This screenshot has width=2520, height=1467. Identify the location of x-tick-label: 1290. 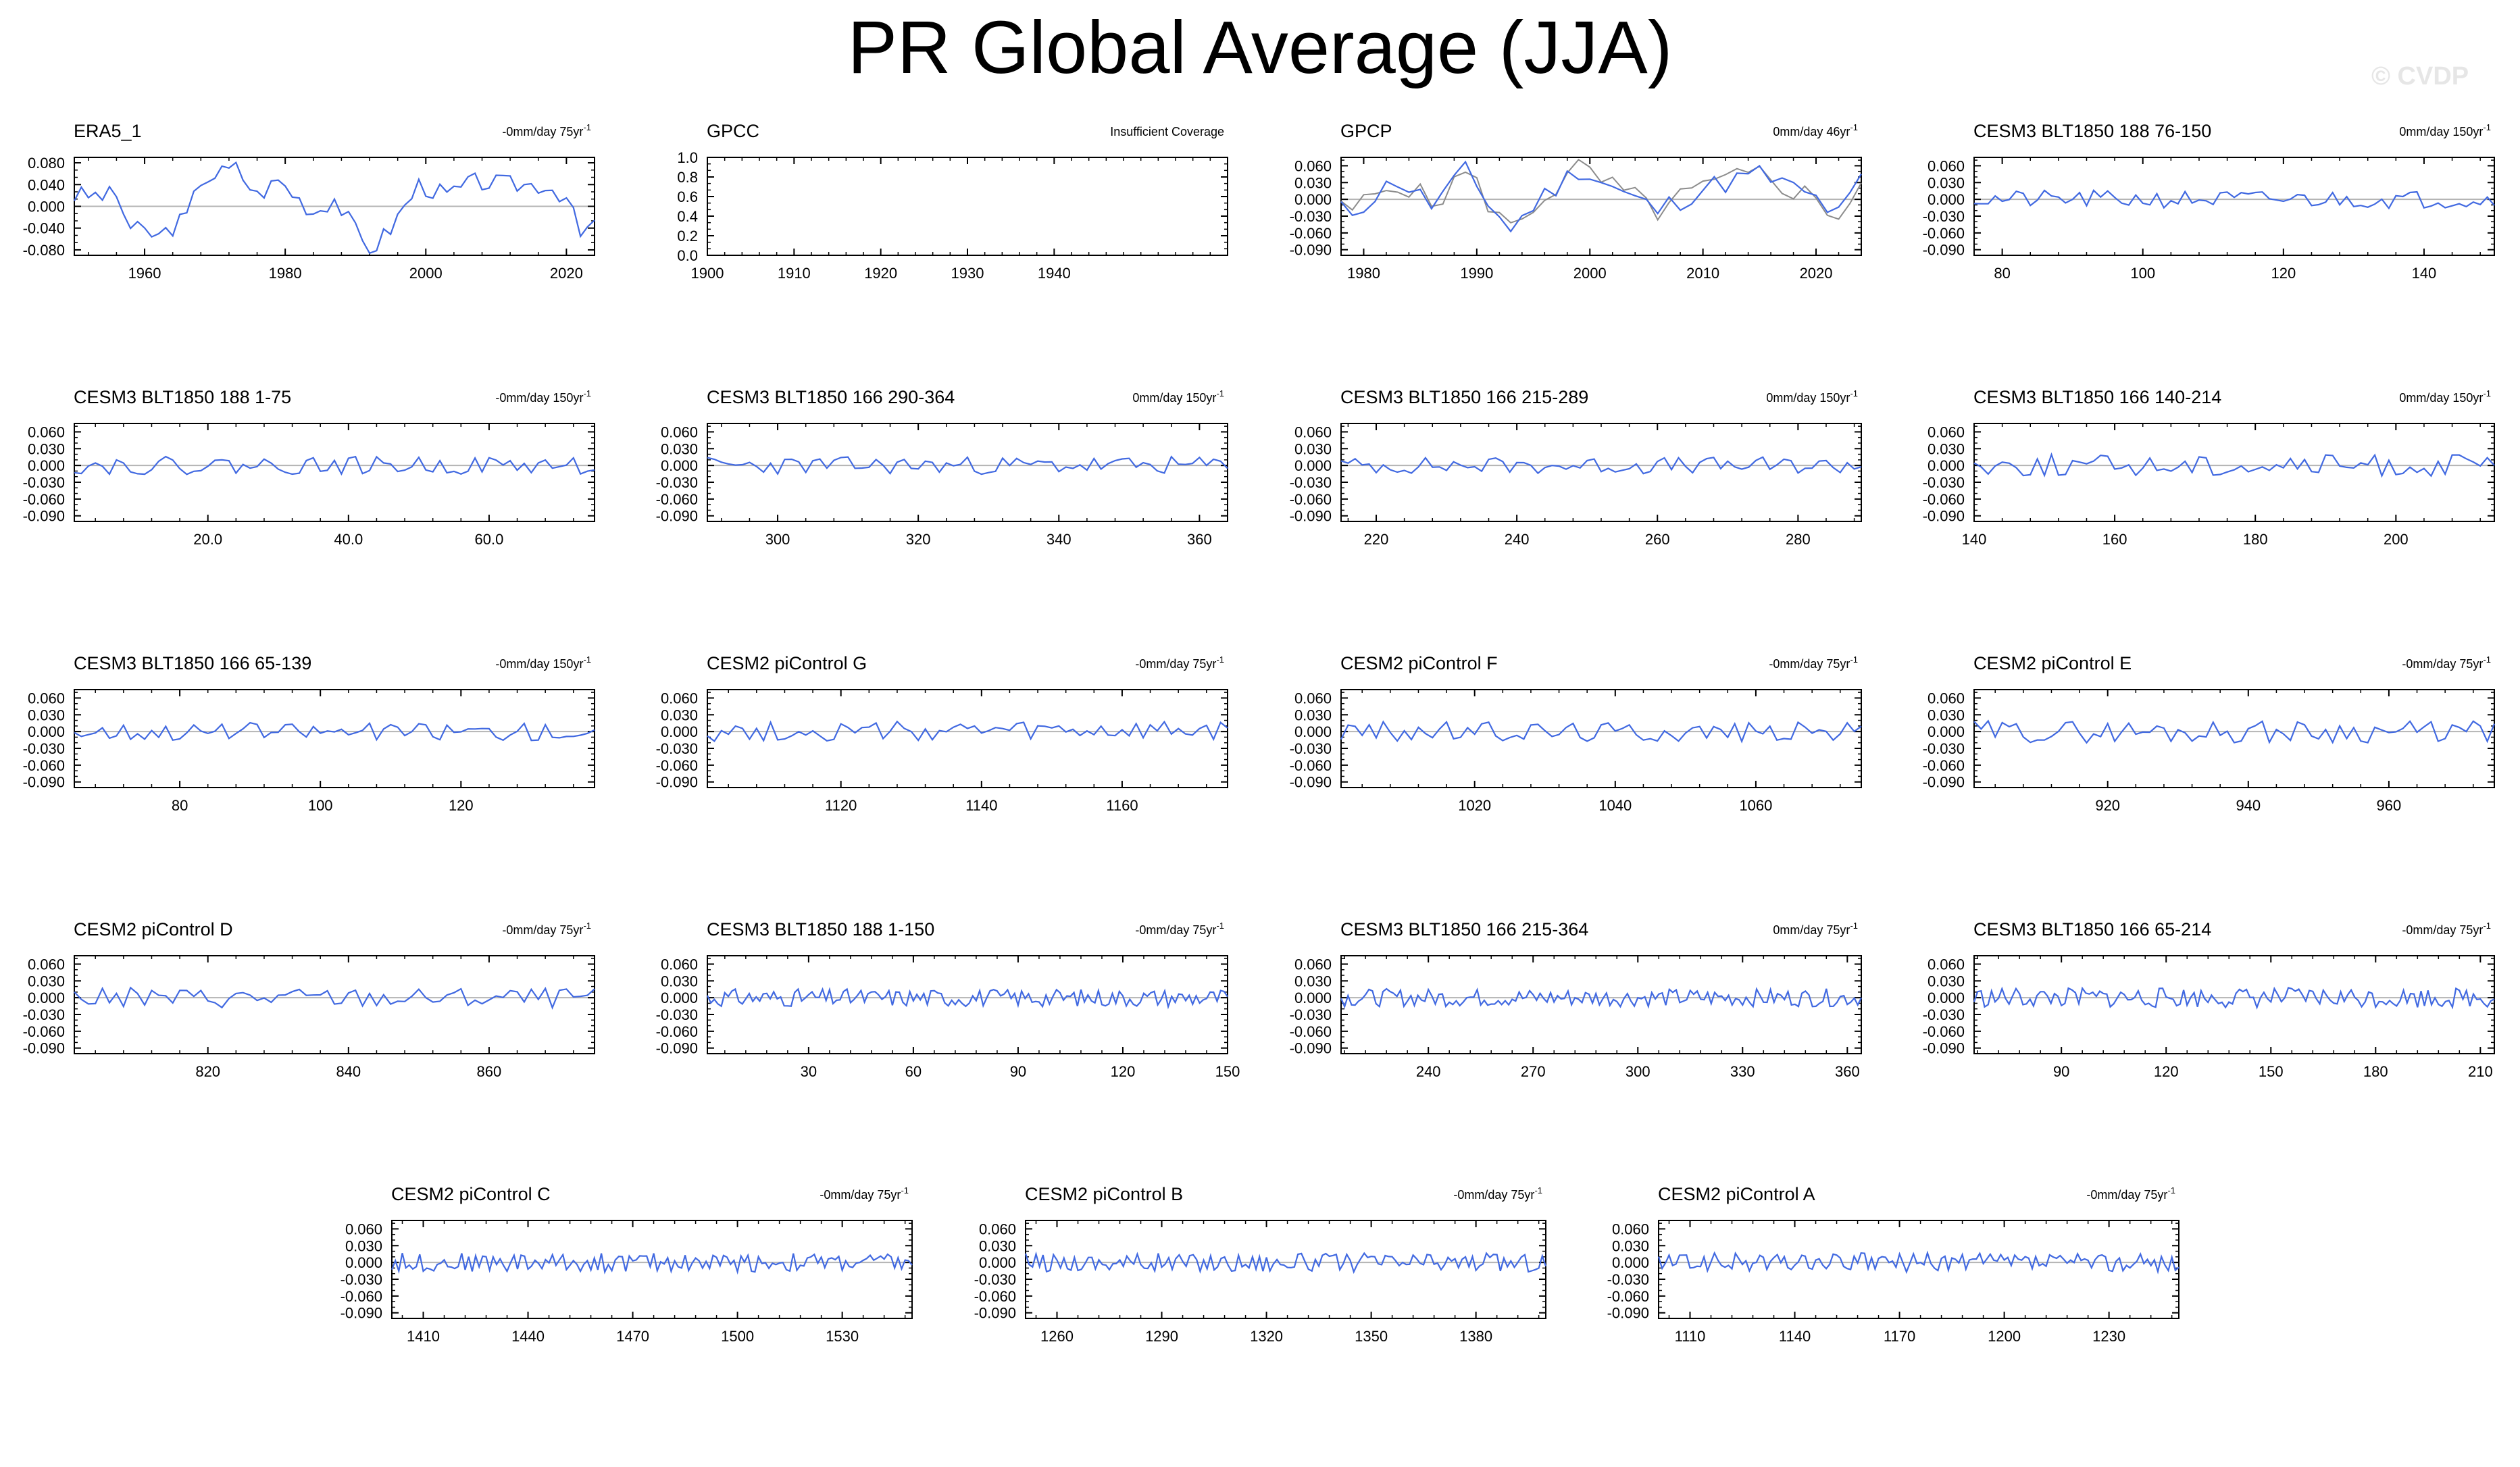
(1161, 1336).